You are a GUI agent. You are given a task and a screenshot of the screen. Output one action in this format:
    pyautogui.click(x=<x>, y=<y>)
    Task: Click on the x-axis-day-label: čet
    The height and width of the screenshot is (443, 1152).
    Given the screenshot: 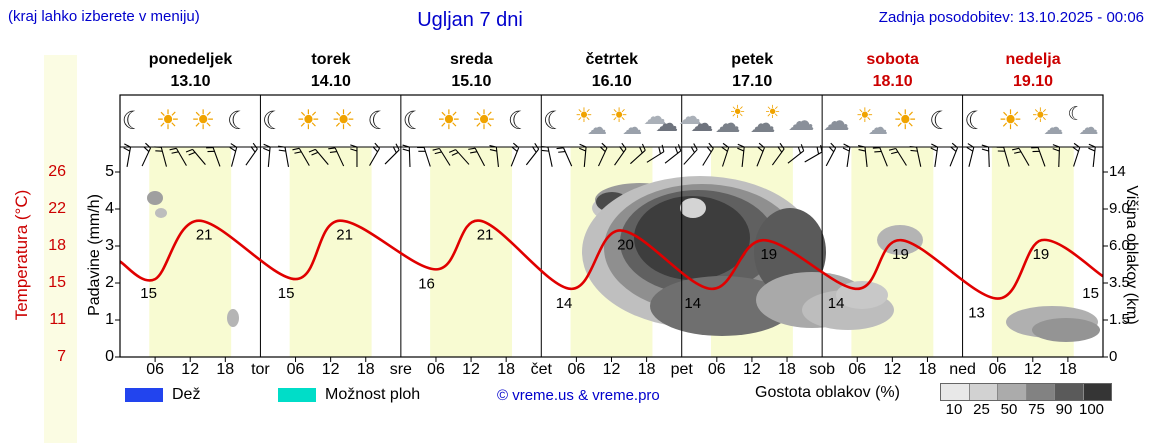 What is the action you would take?
    pyautogui.click(x=541, y=369)
    